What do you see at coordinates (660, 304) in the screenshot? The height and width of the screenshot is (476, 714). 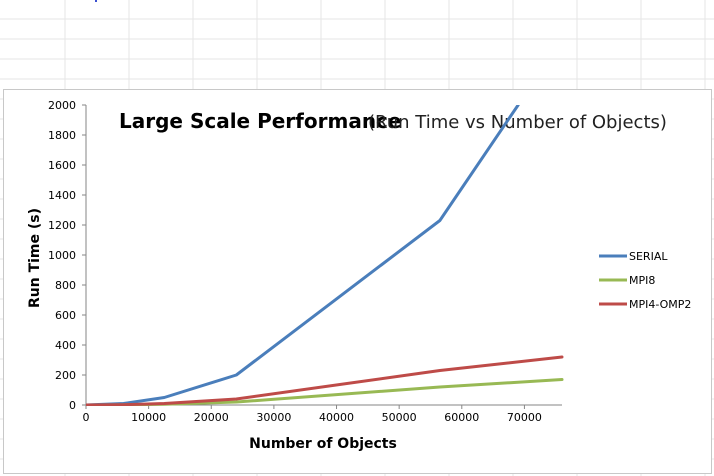 I see `legend-label: MPI4-OMP2` at bounding box center [660, 304].